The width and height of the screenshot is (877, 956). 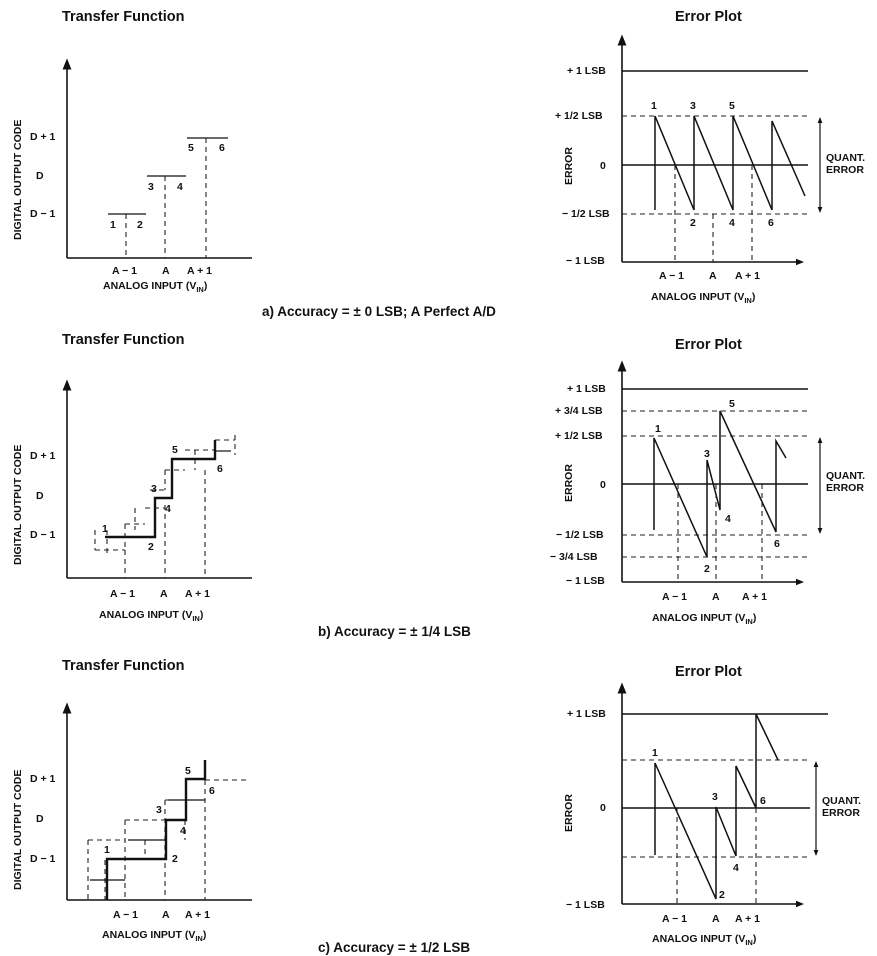 I want to click on y-tick-label: + 3/4 LSB, so click(x=579, y=411).